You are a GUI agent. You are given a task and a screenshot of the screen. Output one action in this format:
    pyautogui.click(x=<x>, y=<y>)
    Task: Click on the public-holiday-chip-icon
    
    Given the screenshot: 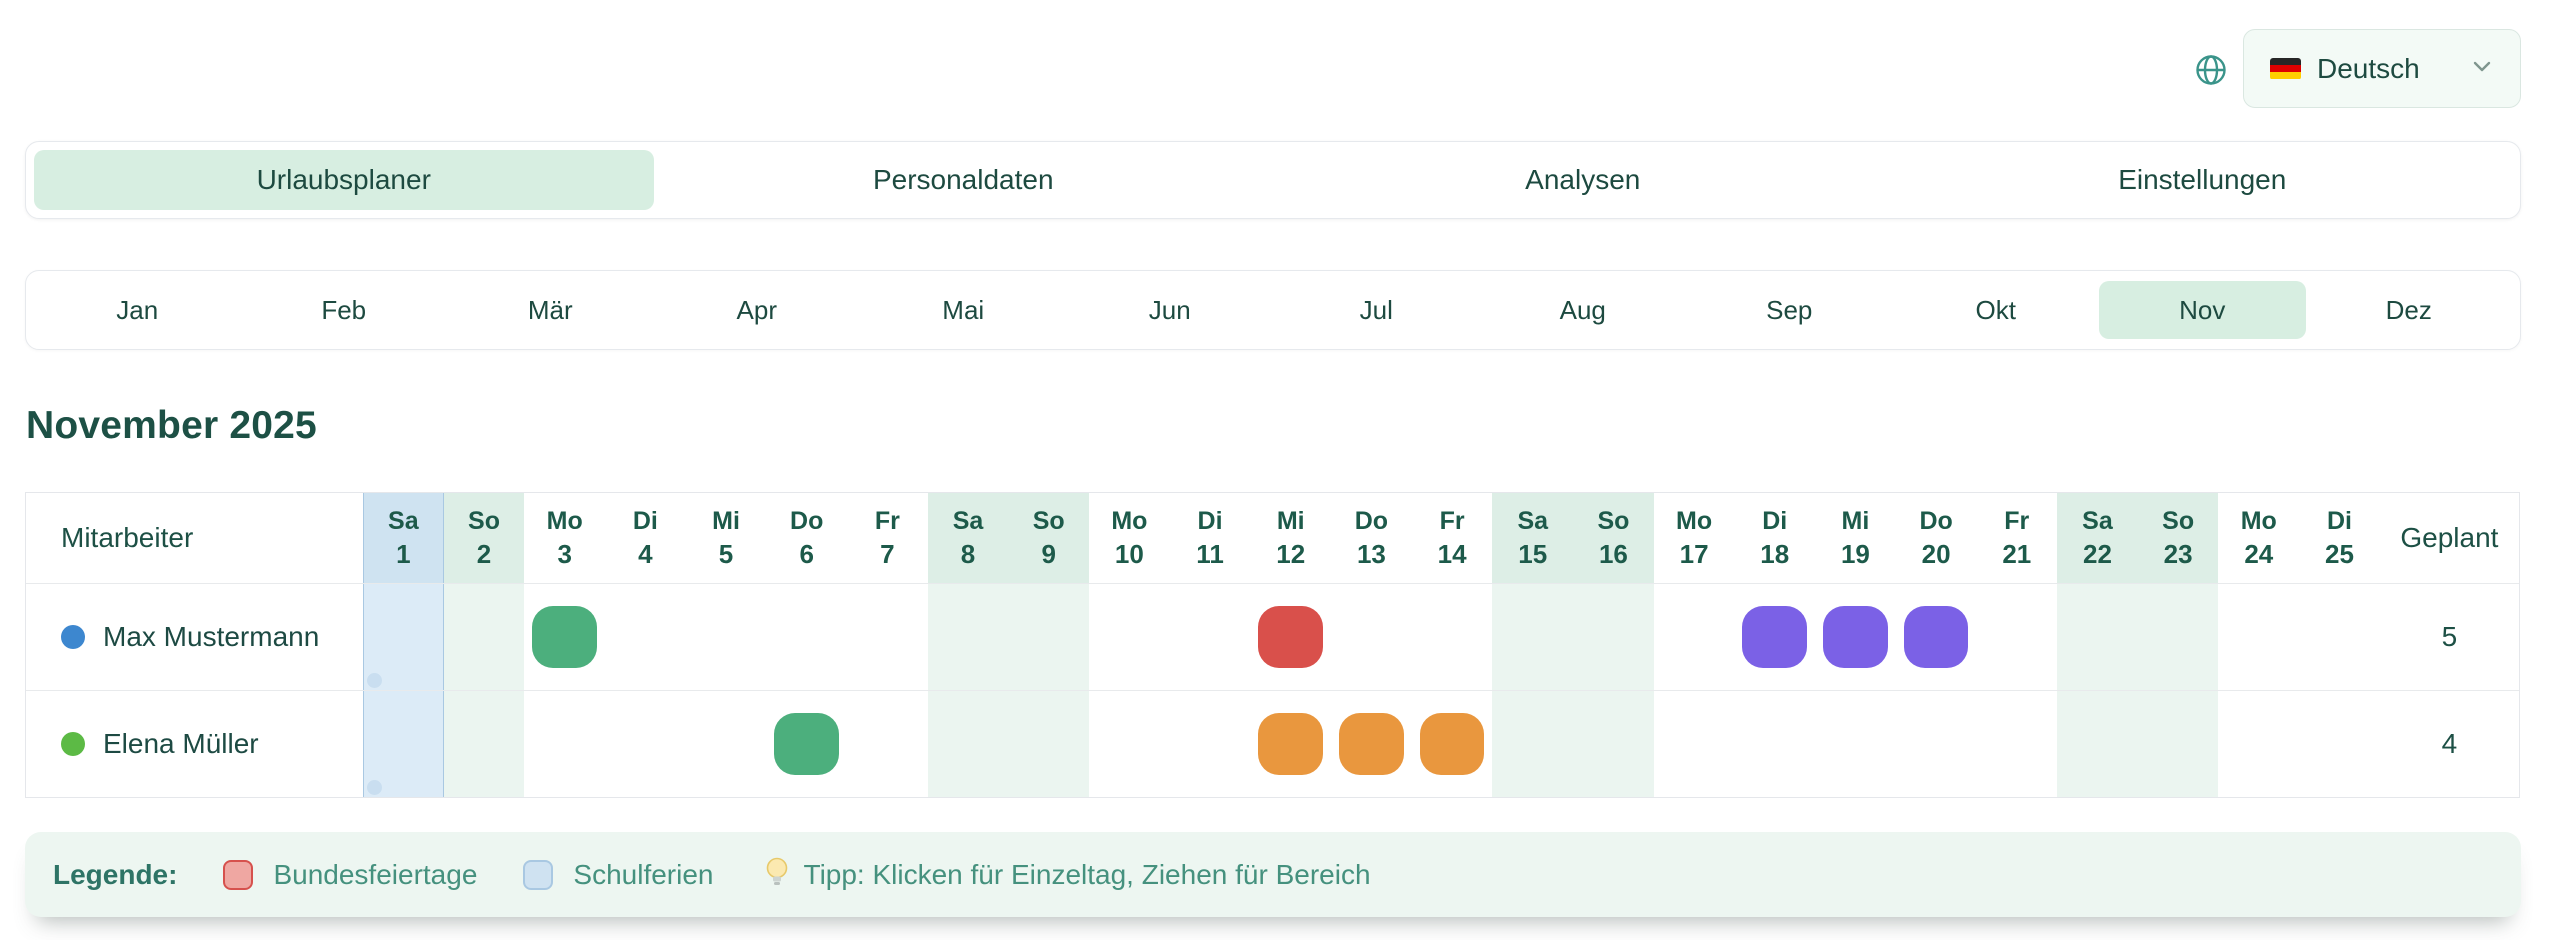 What is the action you would take?
    pyautogui.click(x=238, y=874)
    